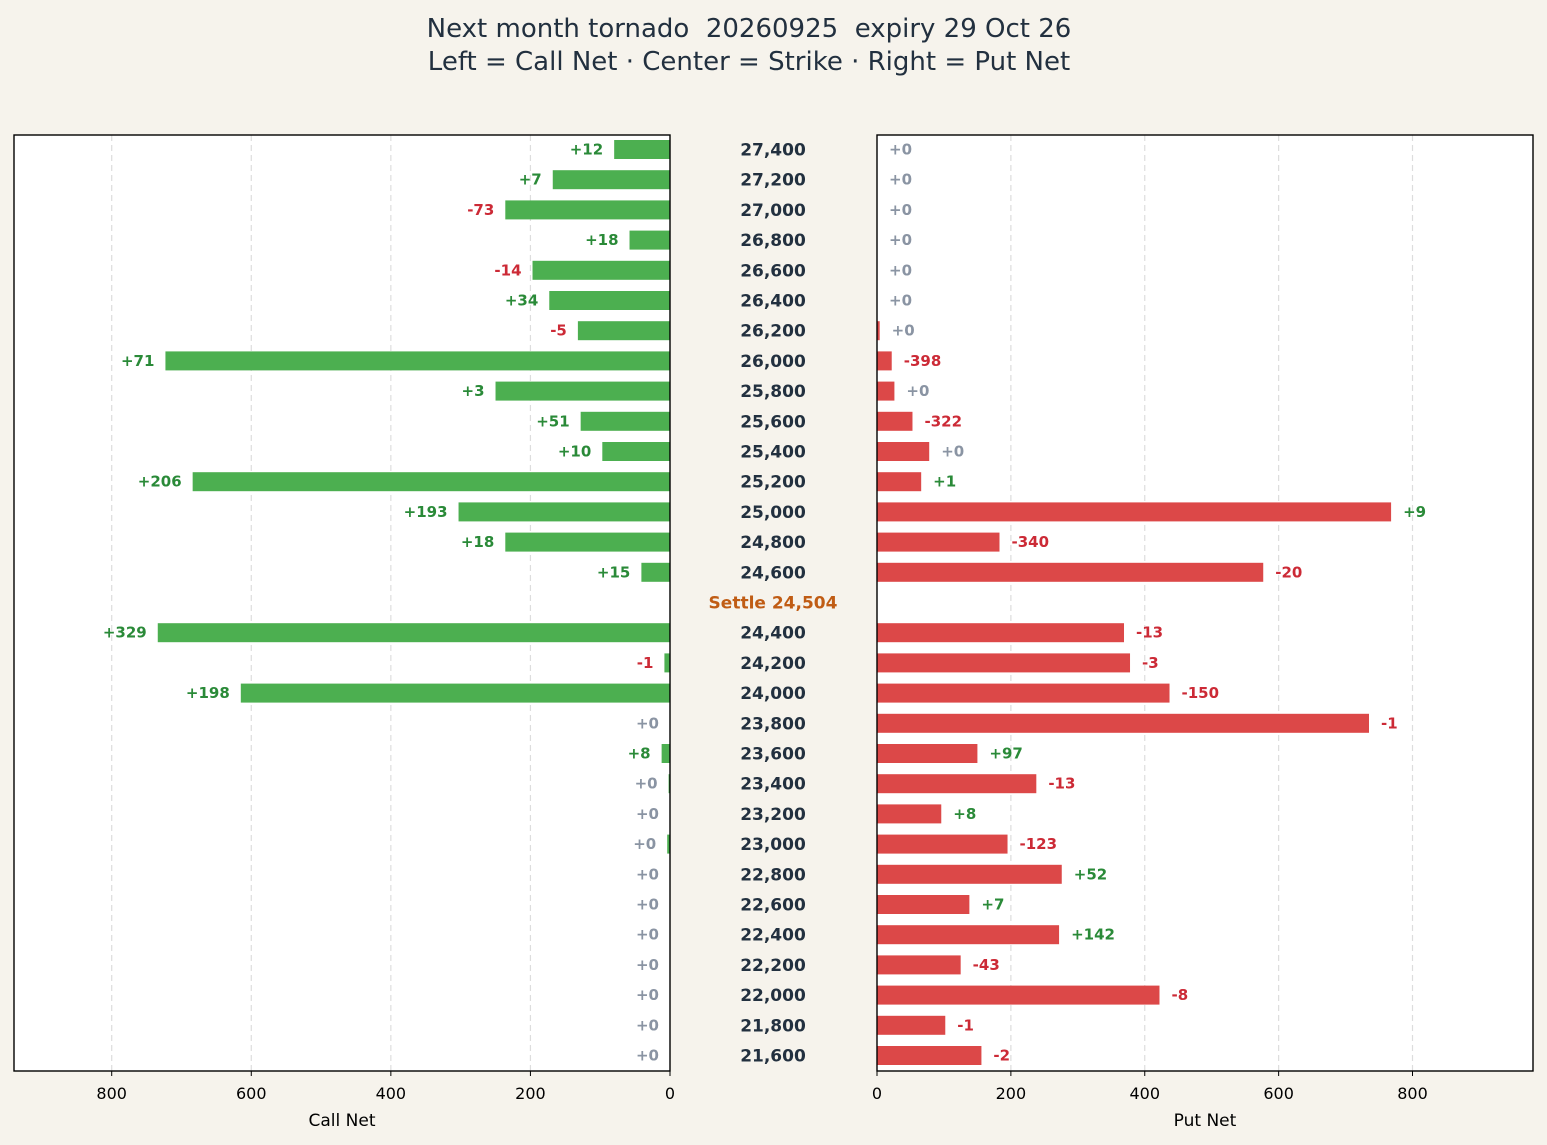 This screenshot has width=1547, height=1145. Describe the element at coordinates (1205, 1121) in the screenshot. I see `put-axis-label: Put Net` at that location.